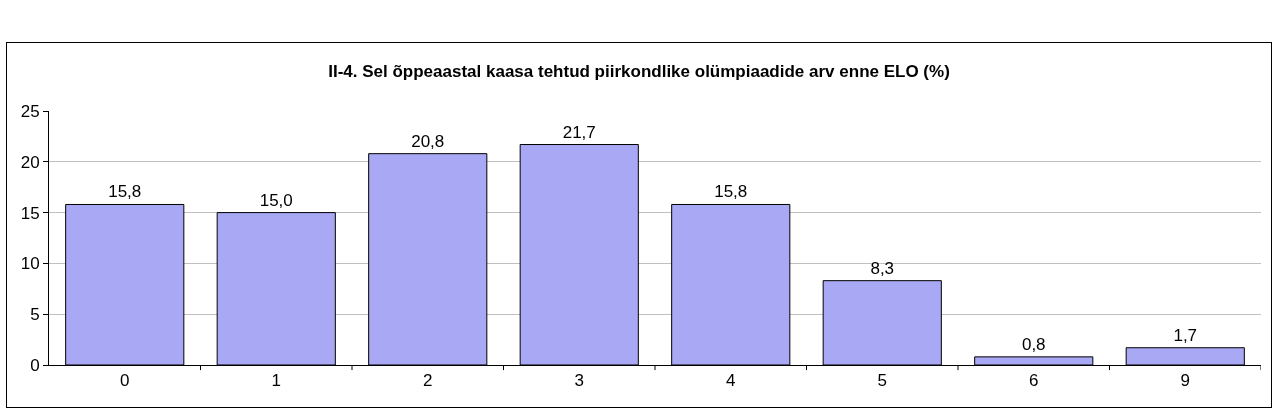 The width and height of the screenshot is (1280, 416). What do you see at coordinates (579, 381) in the screenshot?
I see `x-tick-label: 3` at bounding box center [579, 381].